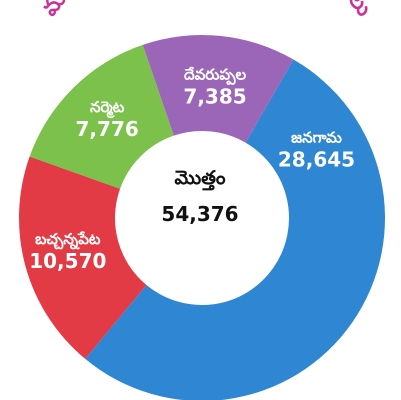  I want to click on slice-value-bachannapet: 10,570, so click(67, 261).